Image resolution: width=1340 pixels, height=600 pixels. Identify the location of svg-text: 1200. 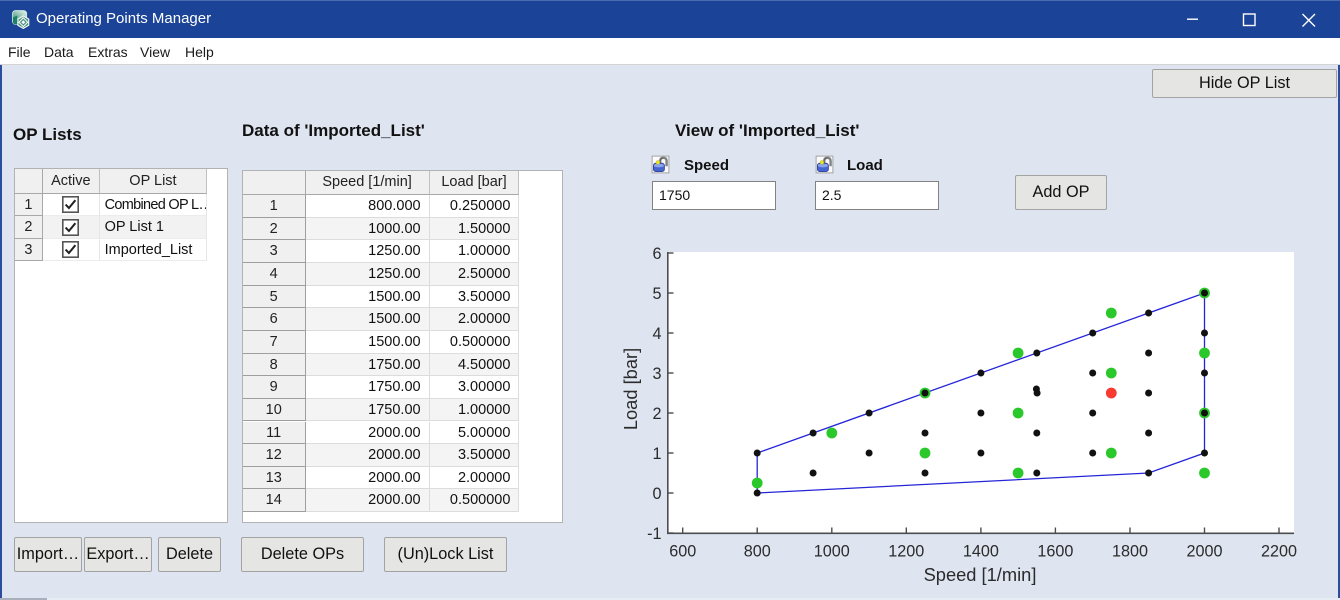
(906, 552).